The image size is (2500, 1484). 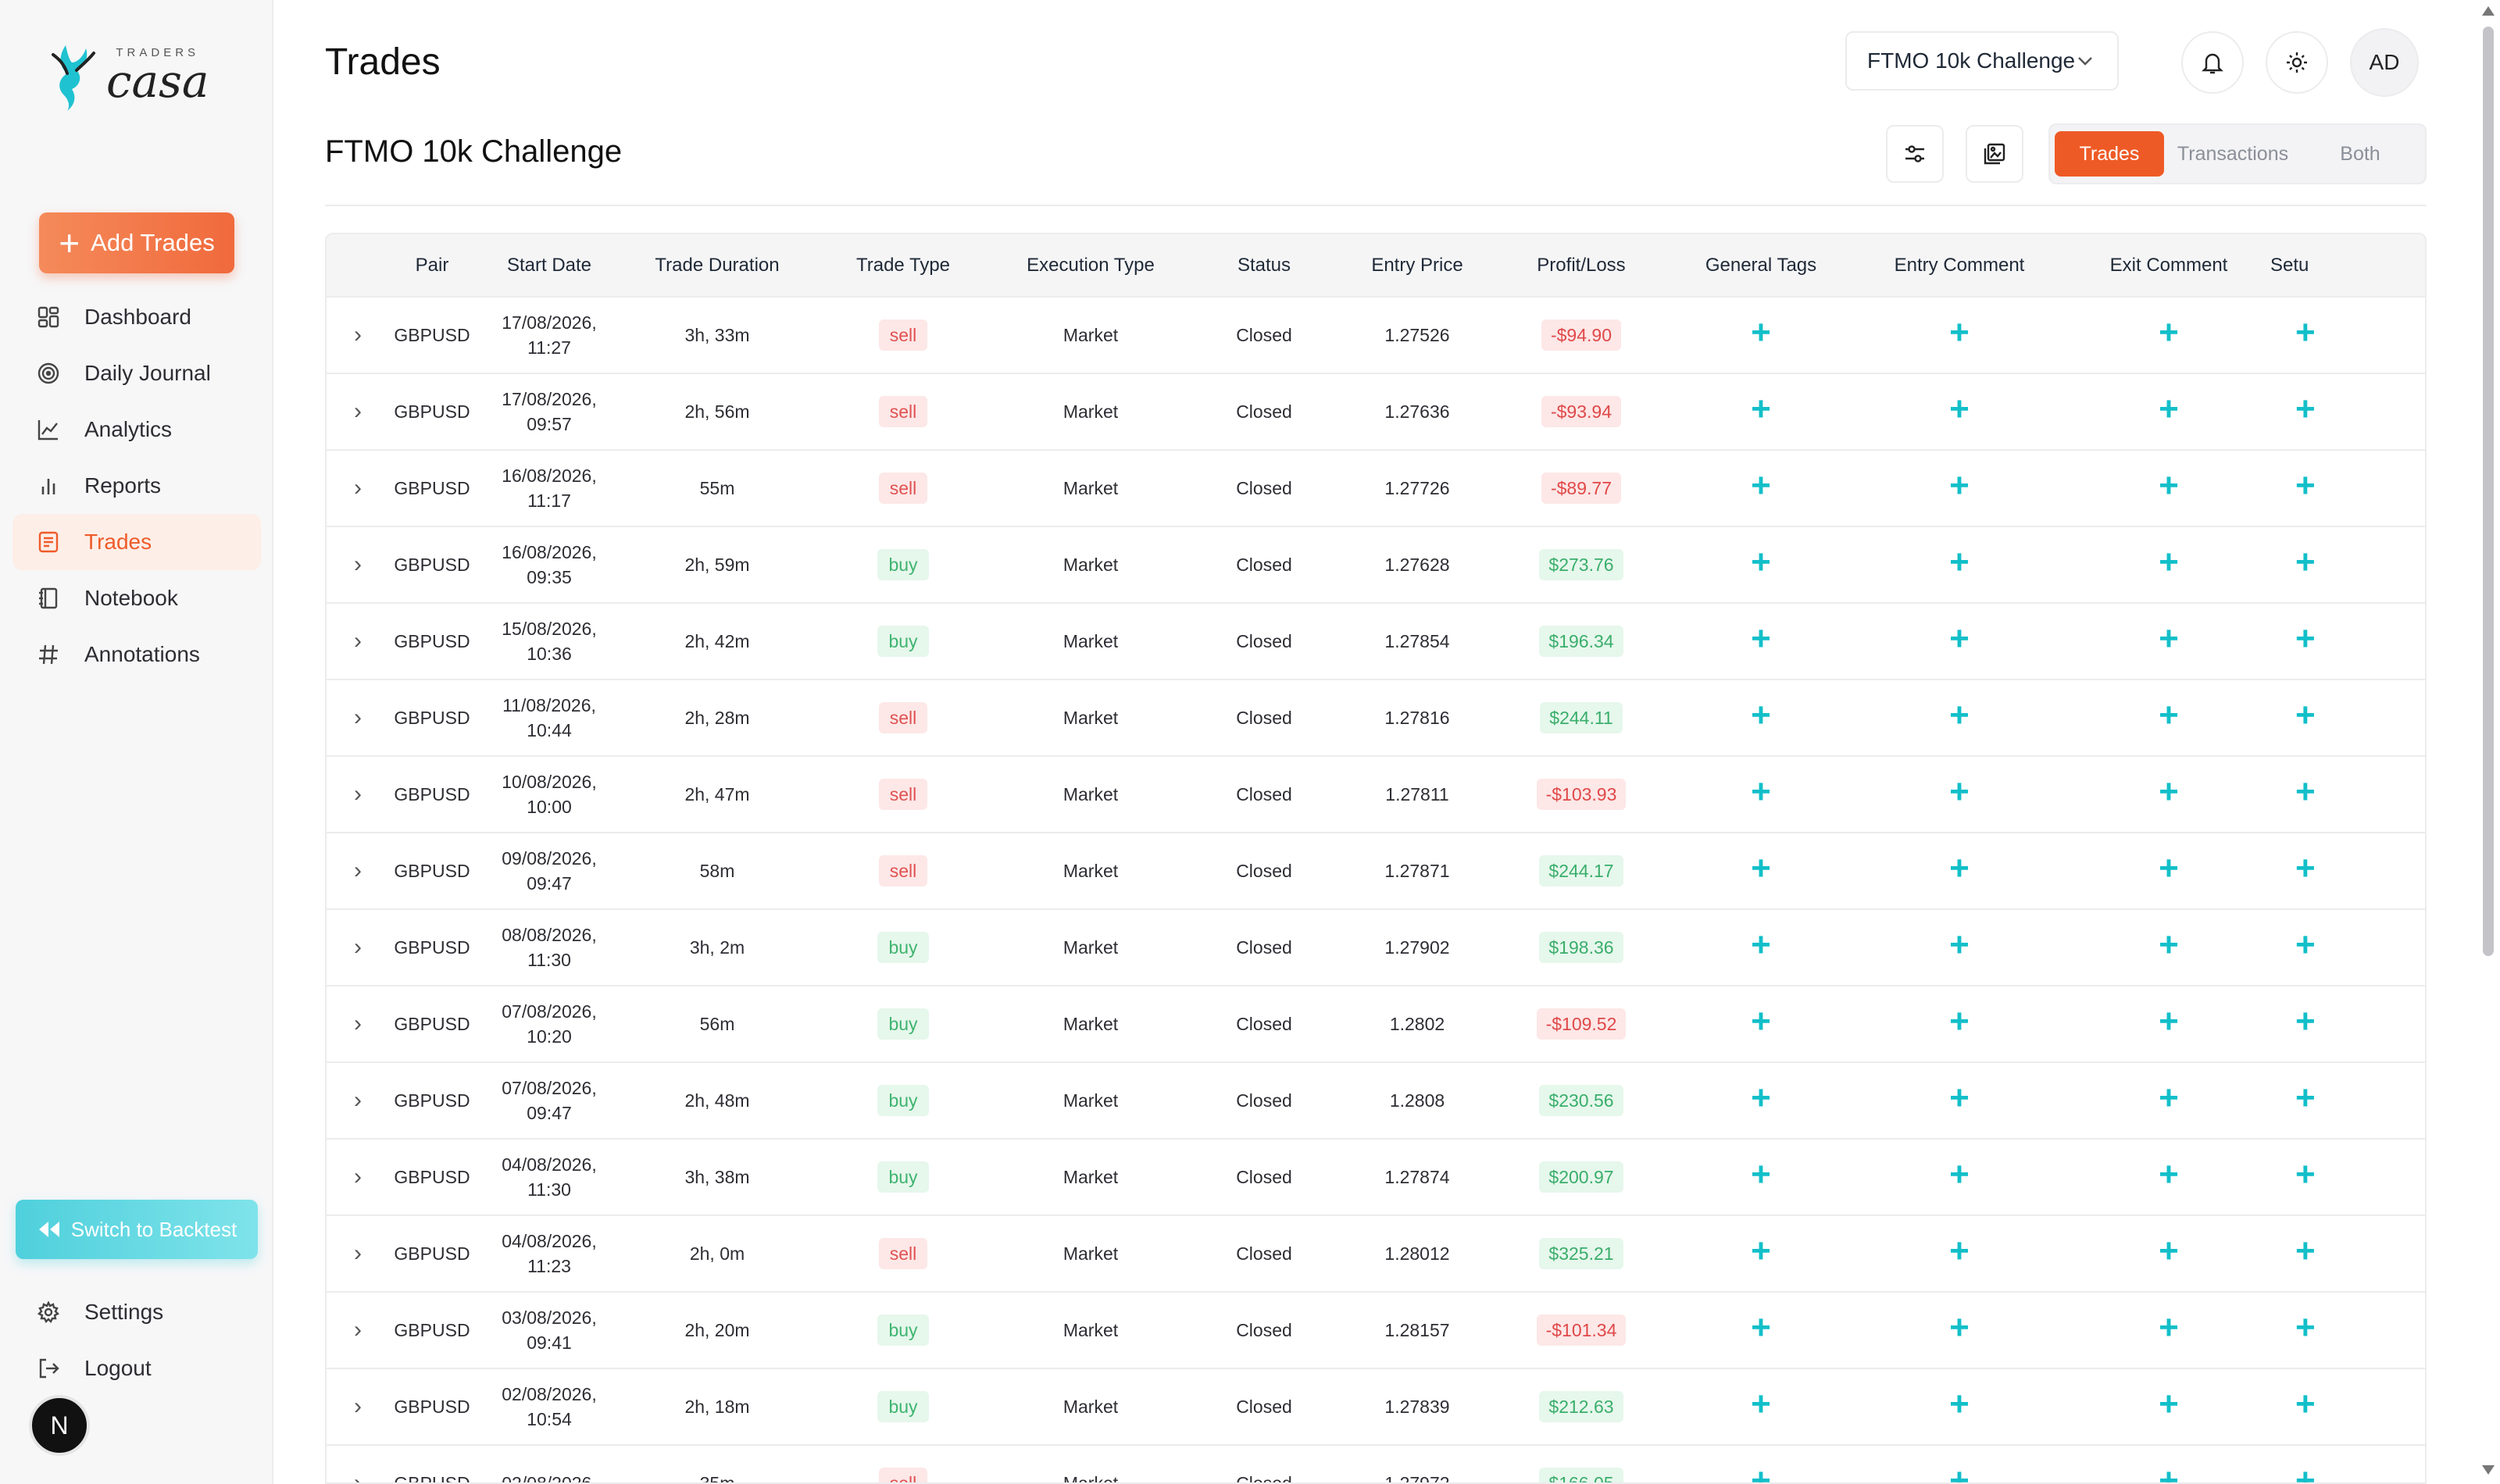 I want to click on column-header: Execution Type, so click(x=1090, y=266).